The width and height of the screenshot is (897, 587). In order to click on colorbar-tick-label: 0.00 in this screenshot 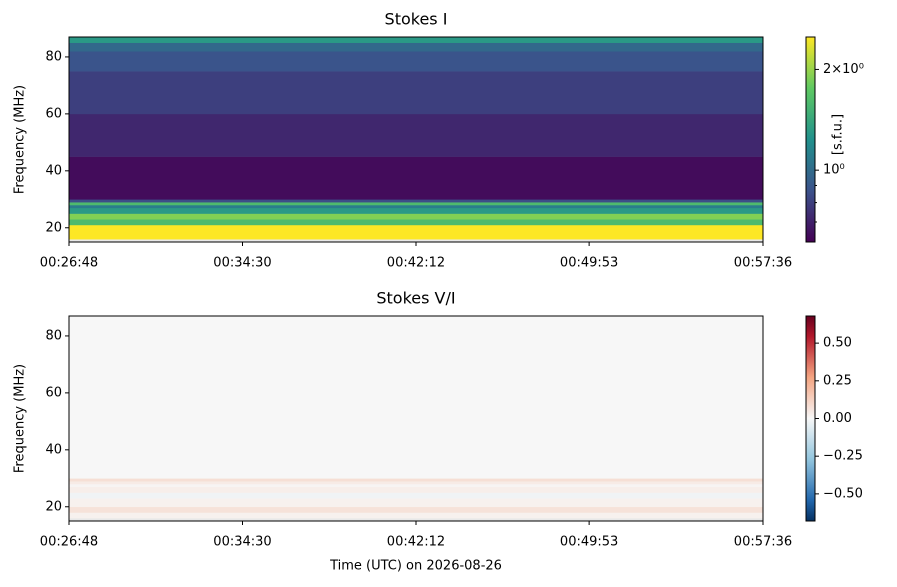, I will do `click(837, 418)`.